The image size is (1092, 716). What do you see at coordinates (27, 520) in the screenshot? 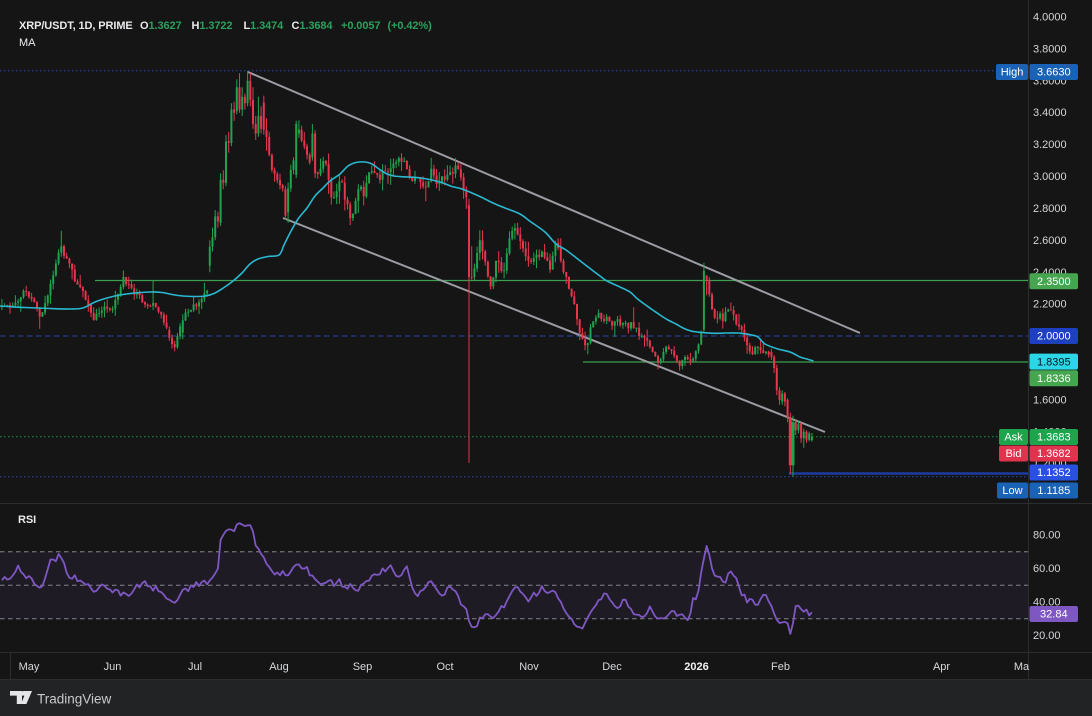
I see `svg-text: RSI` at bounding box center [27, 520].